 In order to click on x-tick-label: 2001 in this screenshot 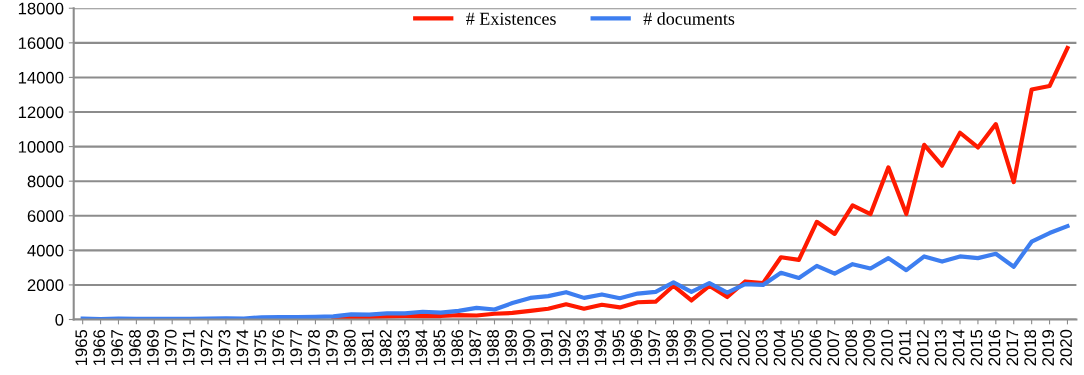, I will do `click(725, 348)`.